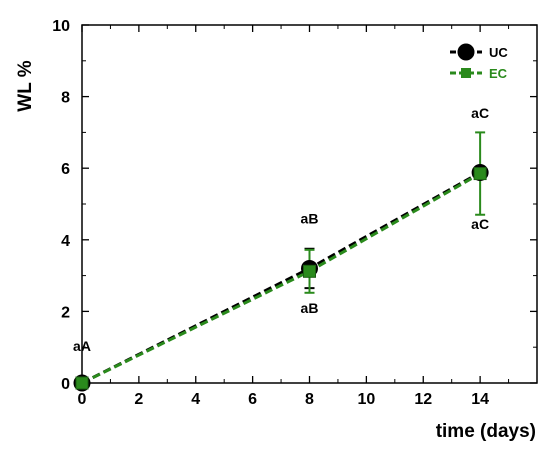 Image resolution: width=550 pixels, height=452 pixels. What do you see at coordinates (480, 399) in the screenshot?
I see `x-tick-label: 14` at bounding box center [480, 399].